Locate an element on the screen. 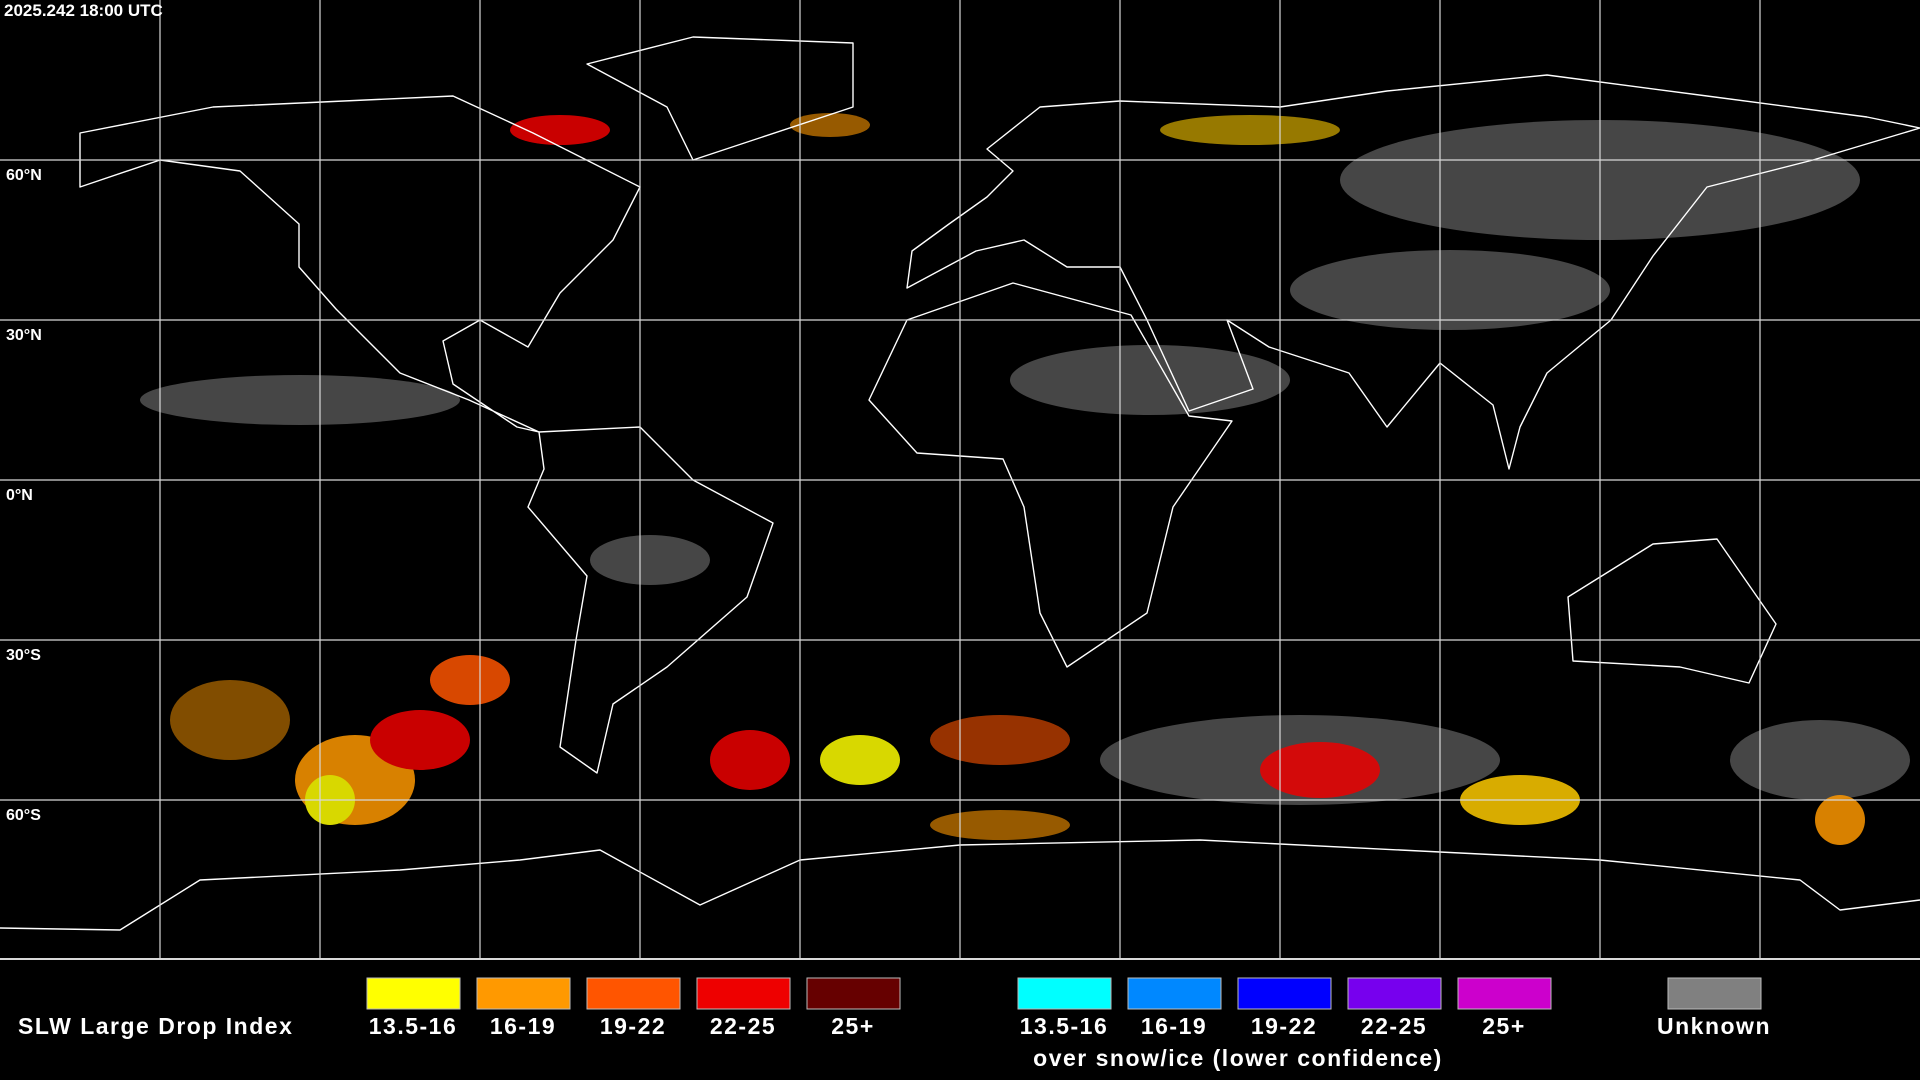 Image resolution: width=1920 pixels, height=1080 pixels. legend-label: Unknown is located at coordinates (1714, 1026).